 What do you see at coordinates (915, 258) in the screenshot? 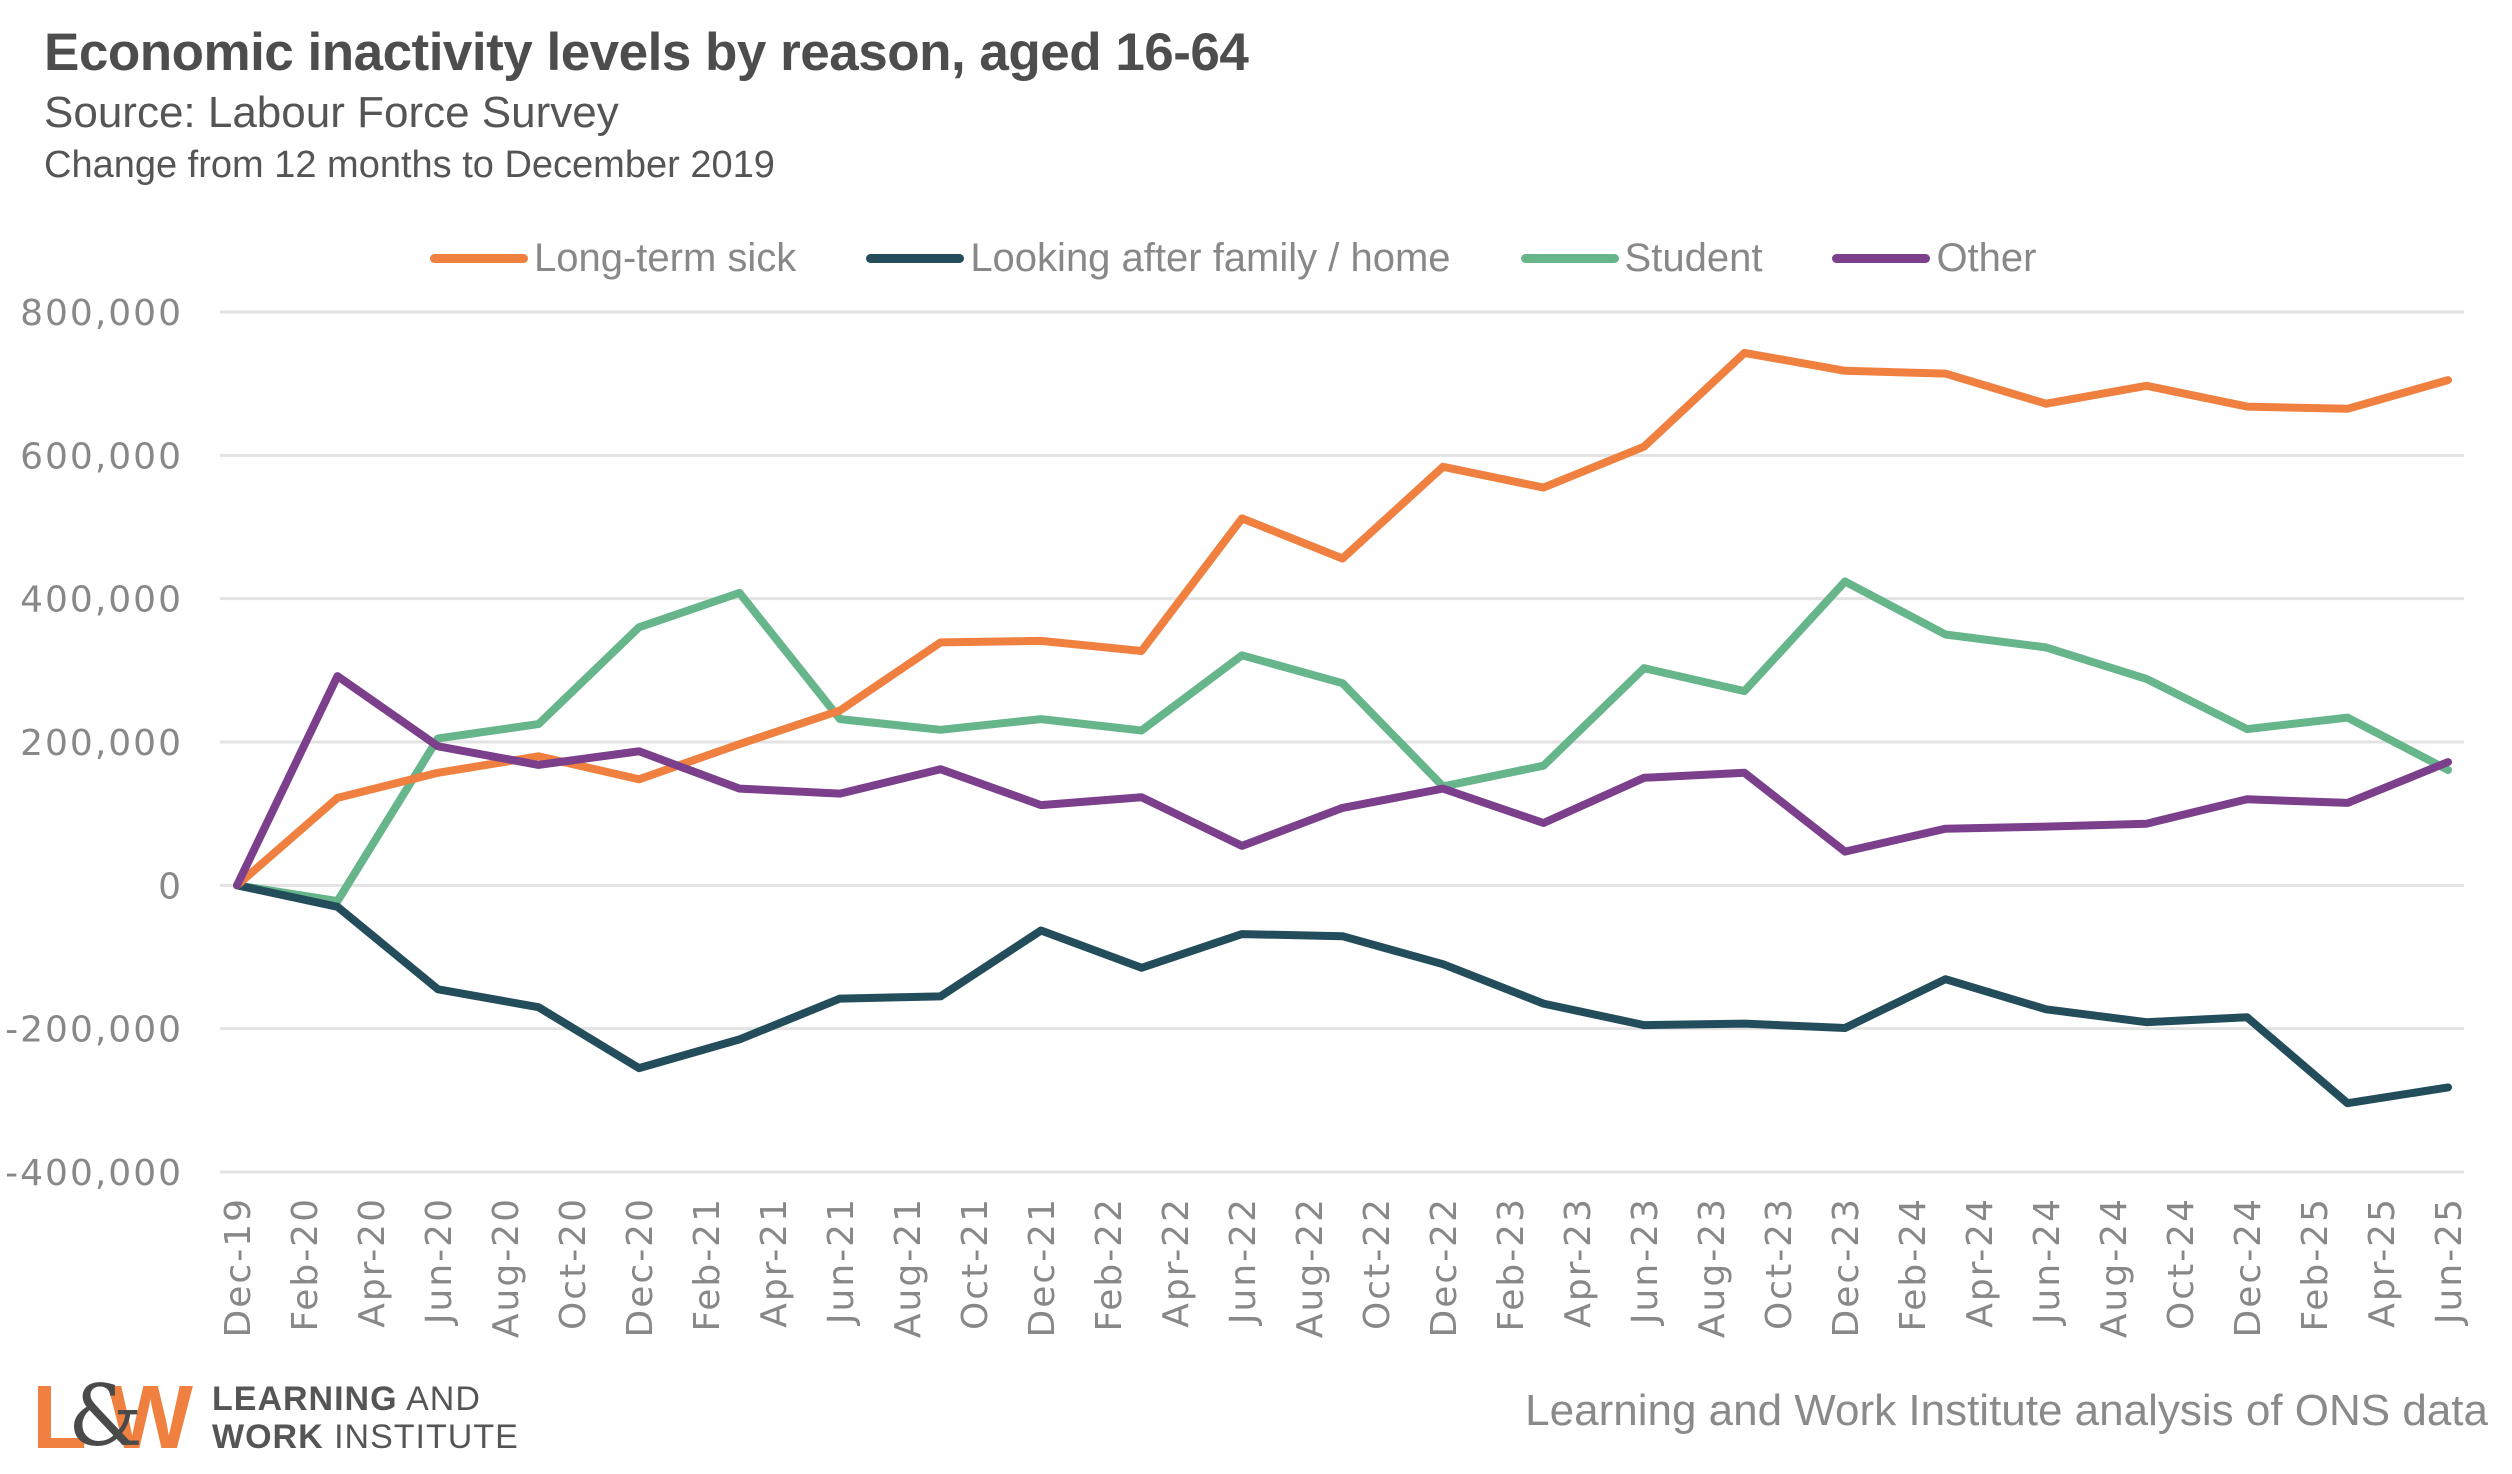
I see `legend-swatch-looking-after-family` at bounding box center [915, 258].